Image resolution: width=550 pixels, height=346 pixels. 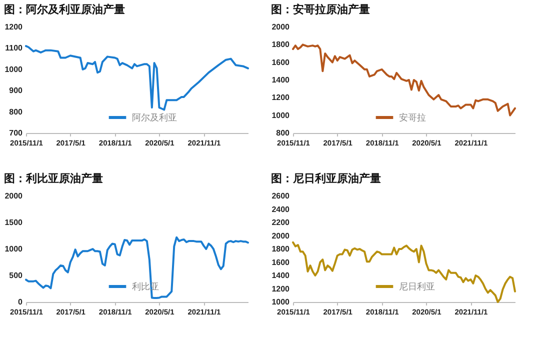 What do you see at coordinates (14, 222) in the screenshot?
I see `y-tick-label: 1500` at bounding box center [14, 222].